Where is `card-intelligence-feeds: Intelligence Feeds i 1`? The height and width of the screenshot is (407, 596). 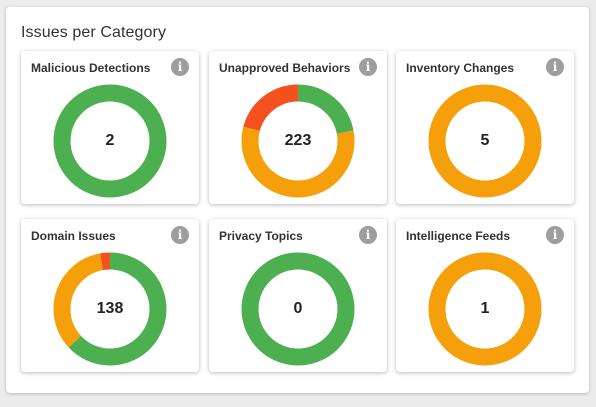
card-intelligence-feeds: Intelligence Feeds i 1 is located at coordinates (485, 295).